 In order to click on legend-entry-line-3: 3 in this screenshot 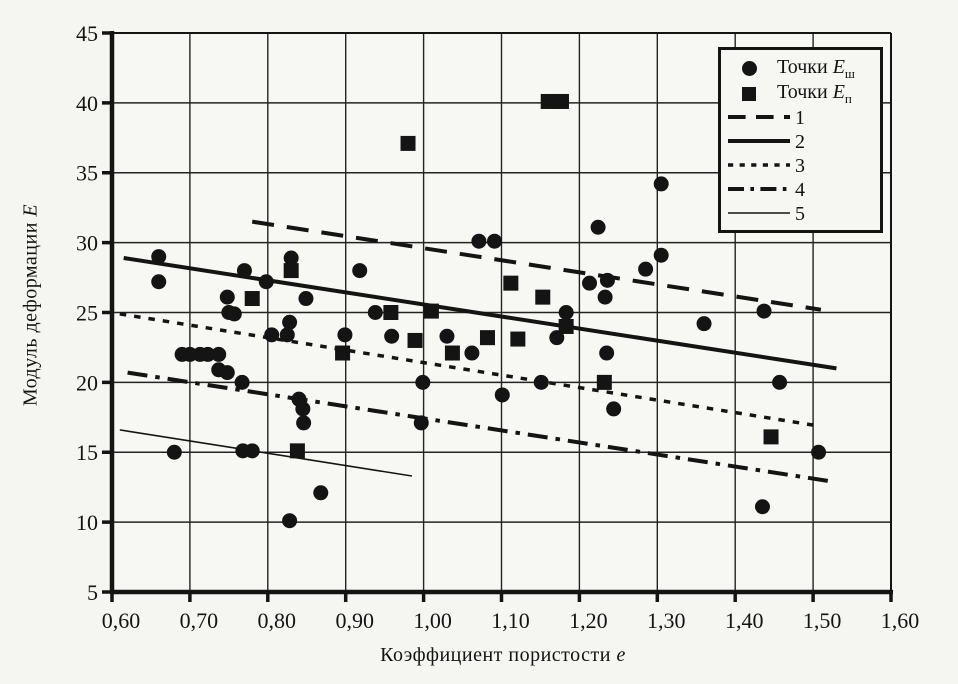, I will do `click(800, 166)`.